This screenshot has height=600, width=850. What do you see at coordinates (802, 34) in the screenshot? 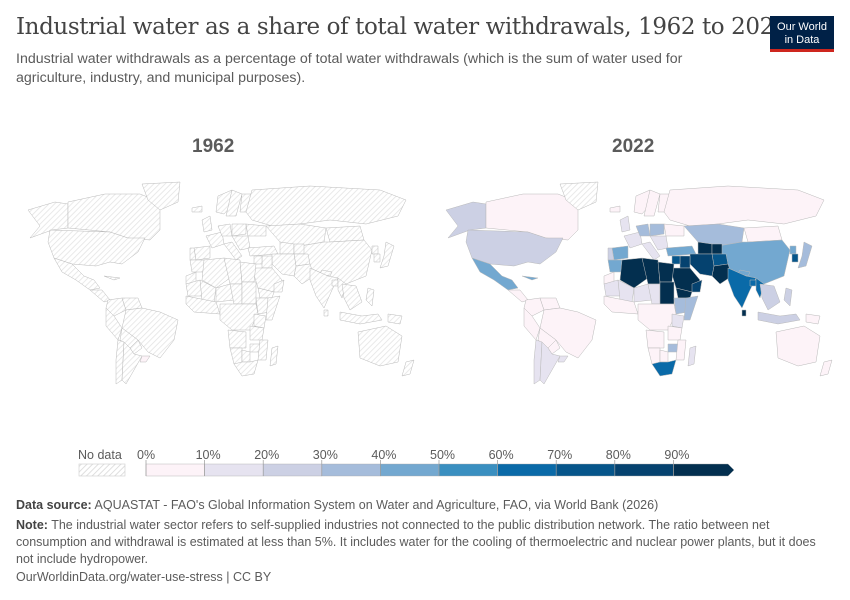
I see `owid-logo: Our World in Data` at bounding box center [802, 34].